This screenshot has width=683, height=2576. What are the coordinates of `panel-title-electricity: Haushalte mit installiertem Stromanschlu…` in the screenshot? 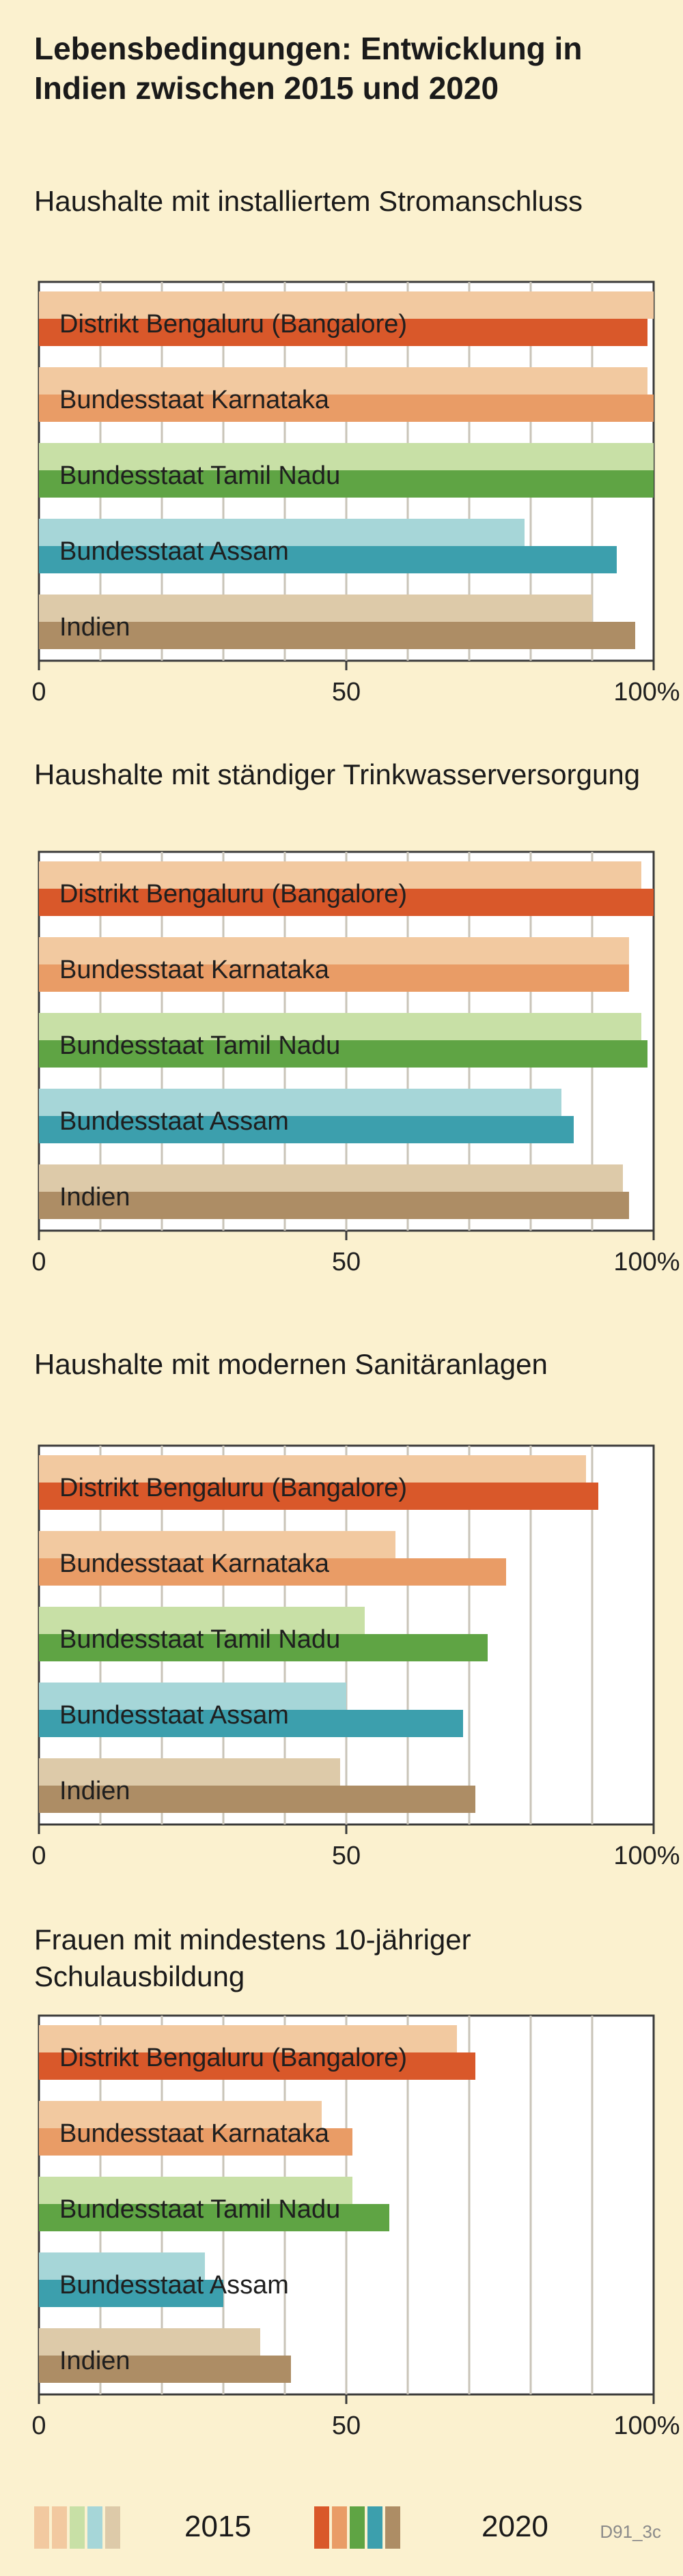 It's located at (309, 201).